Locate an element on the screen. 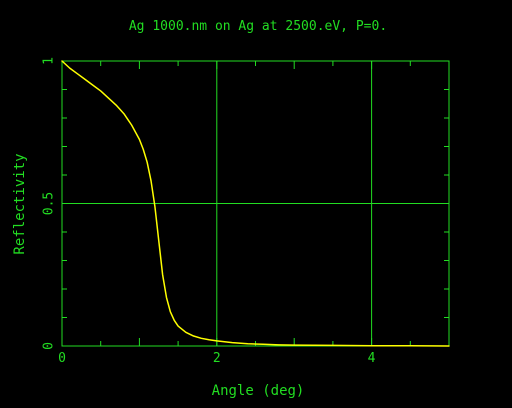  x-tick-label-2: 2 is located at coordinates (217, 358).